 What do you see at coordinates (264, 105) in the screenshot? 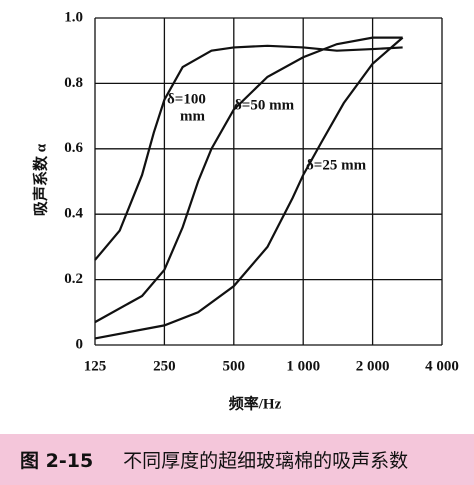
I see `annotation: δ=50 mm` at bounding box center [264, 105].